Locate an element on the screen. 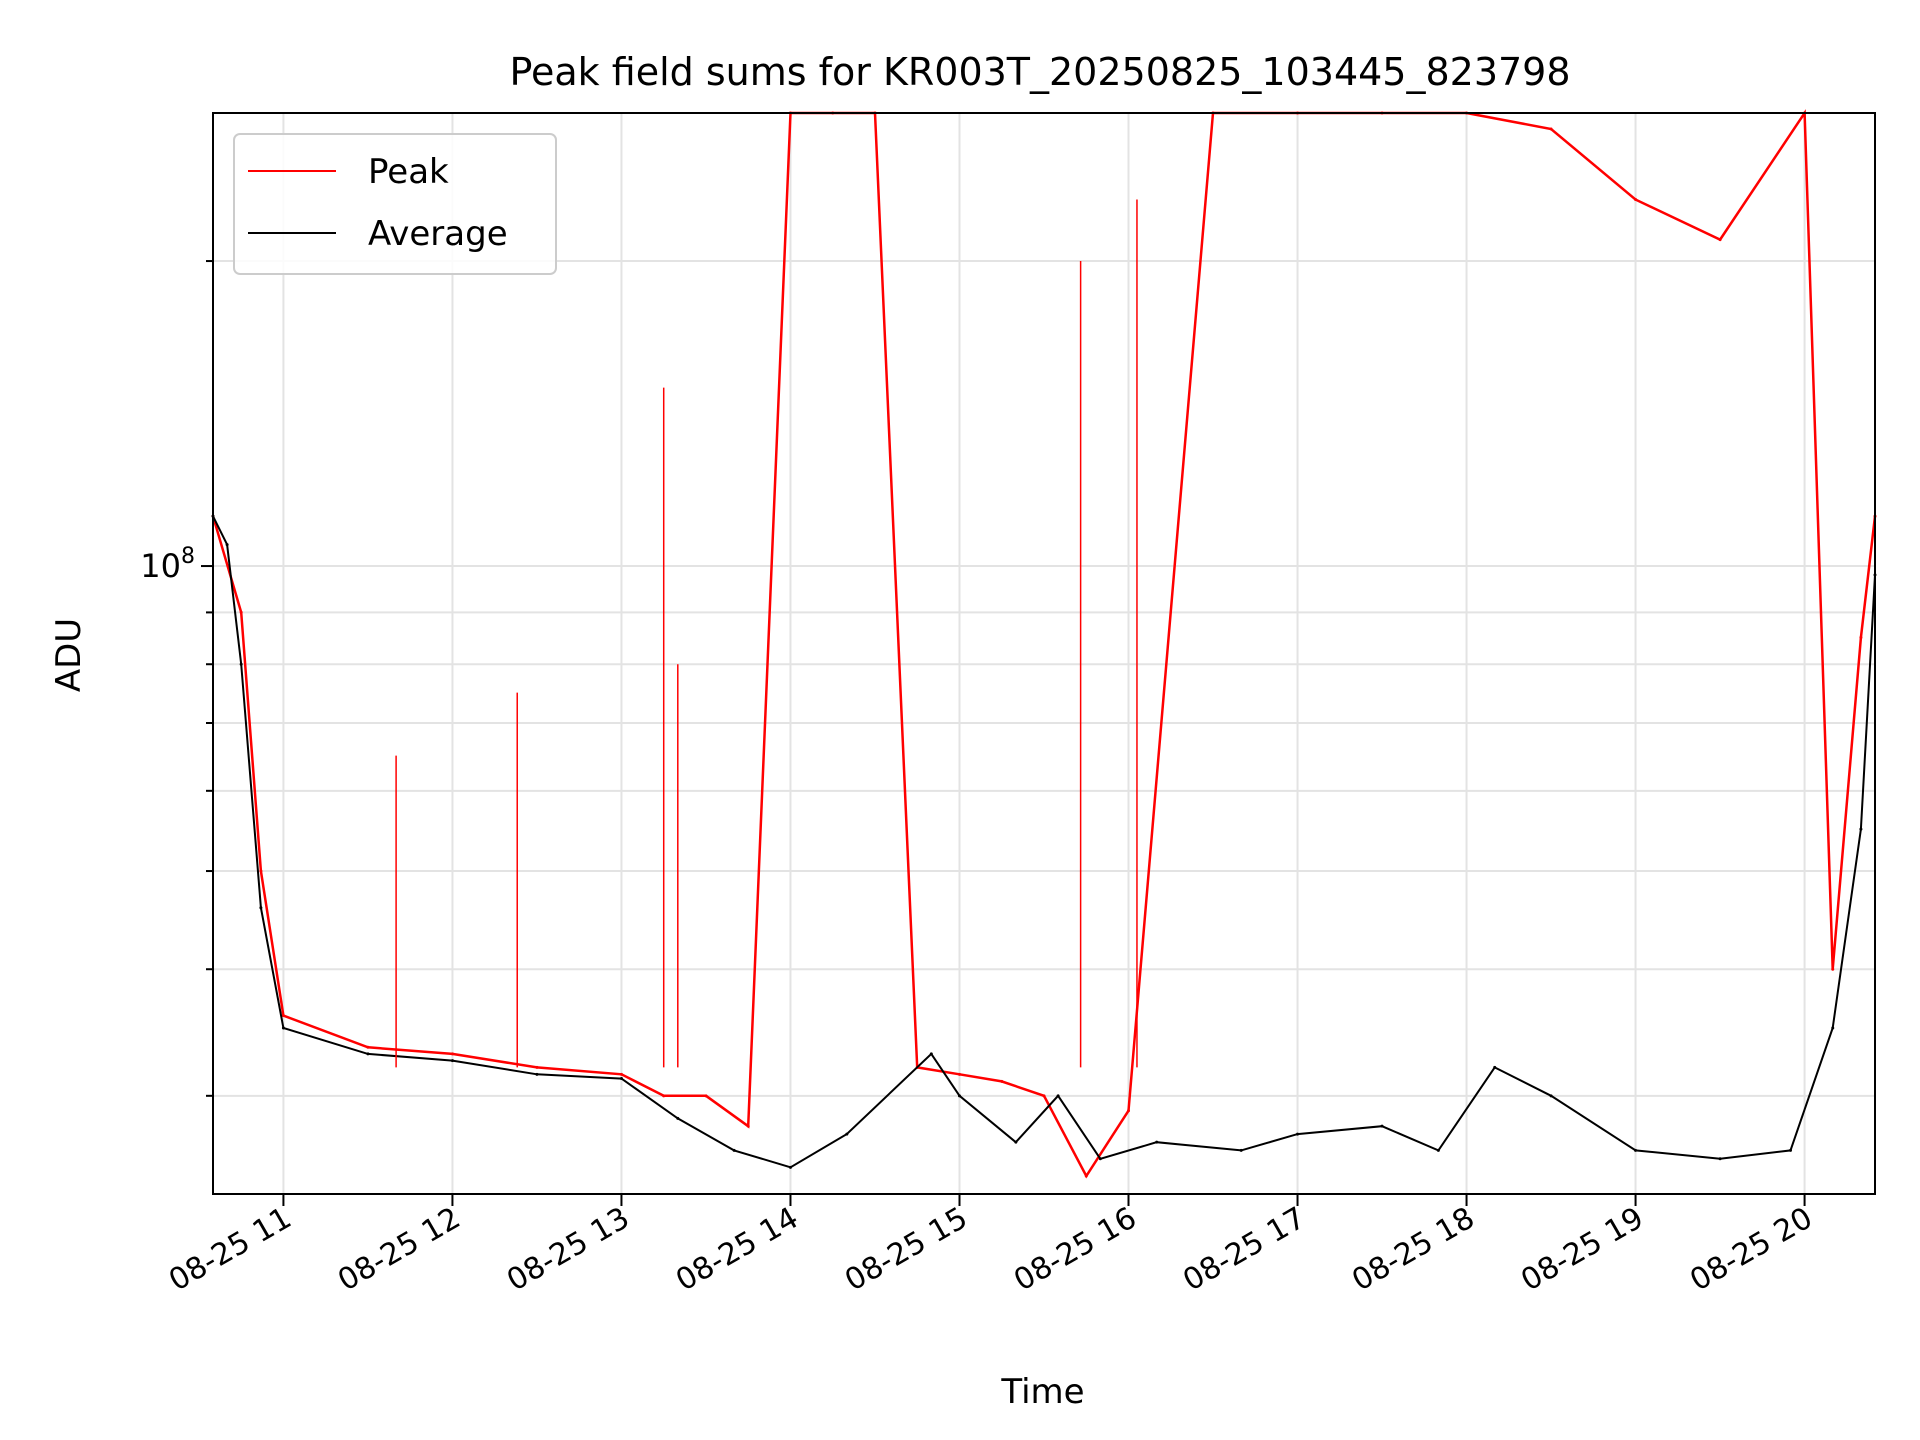 The image size is (1920, 1440). legend: Peak Average is located at coordinates (395, 204).